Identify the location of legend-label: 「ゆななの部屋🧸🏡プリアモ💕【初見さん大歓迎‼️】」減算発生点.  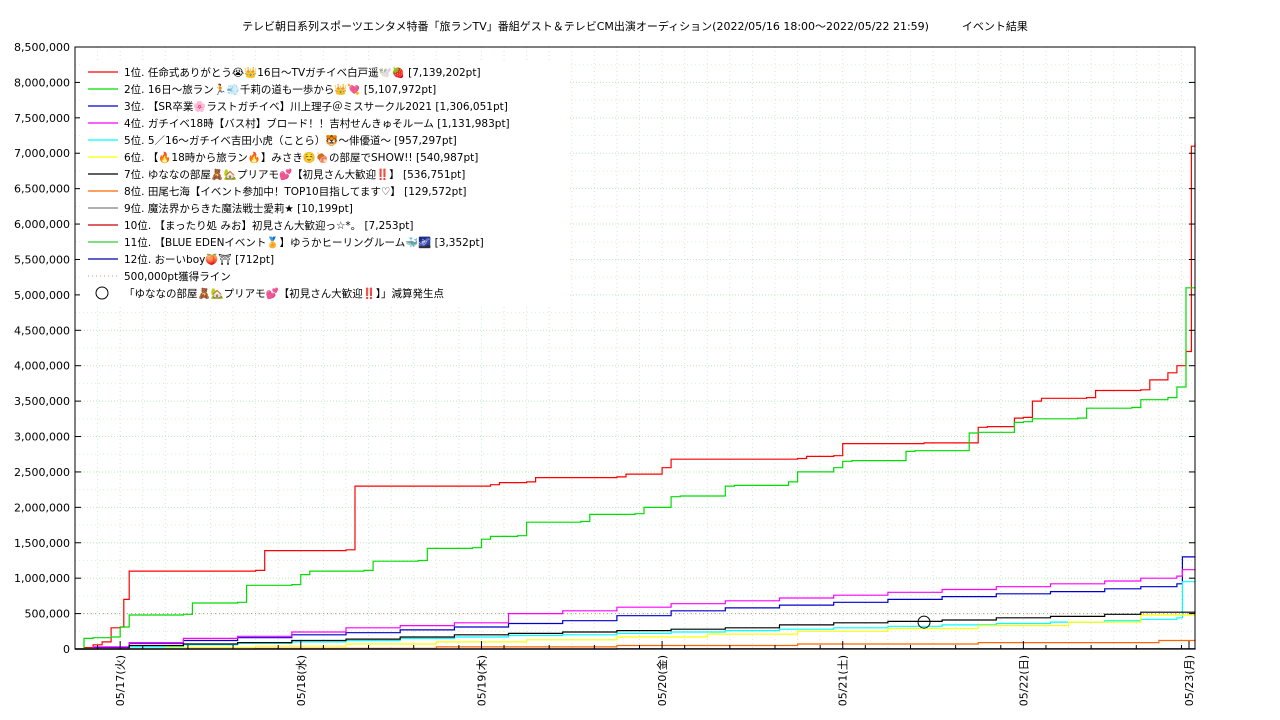
(284, 293).